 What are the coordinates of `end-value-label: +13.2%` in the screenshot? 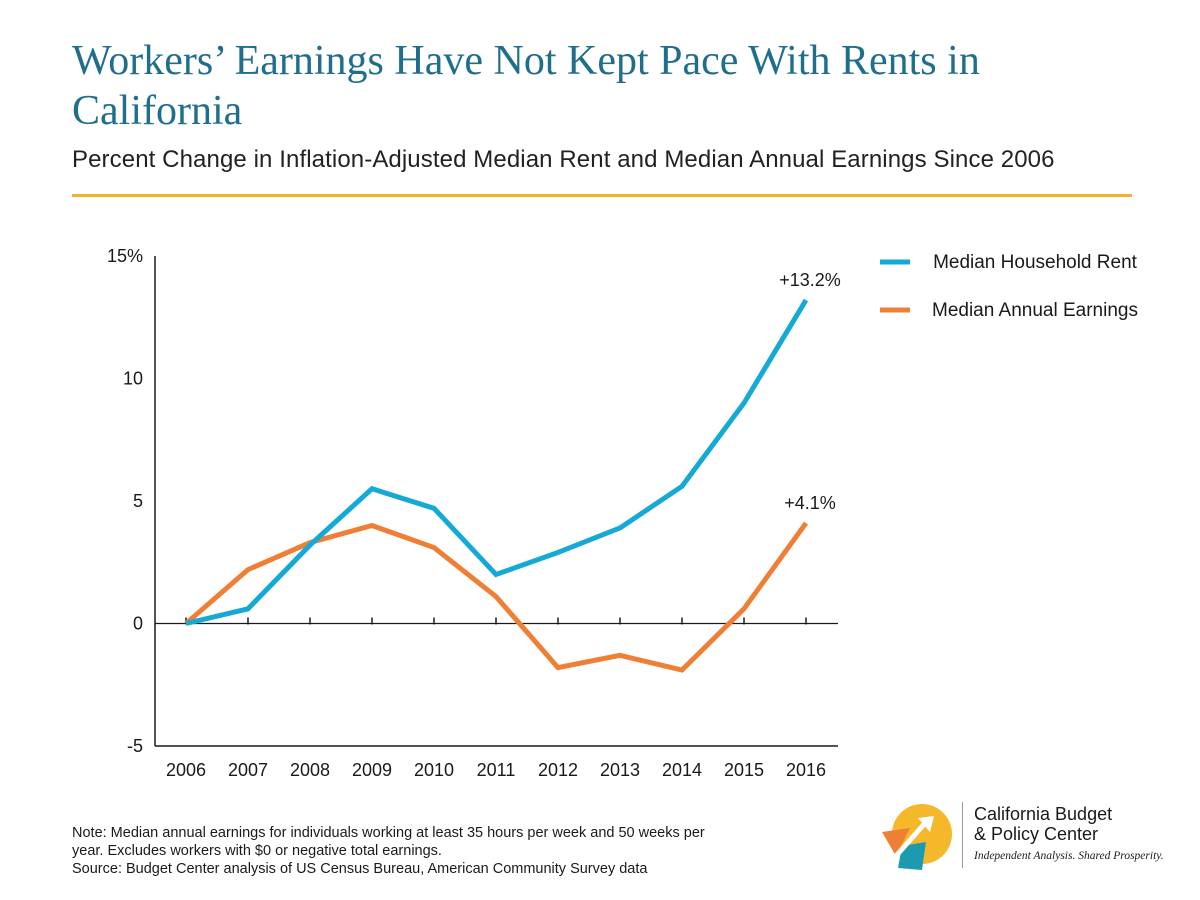 It's located at (810, 280).